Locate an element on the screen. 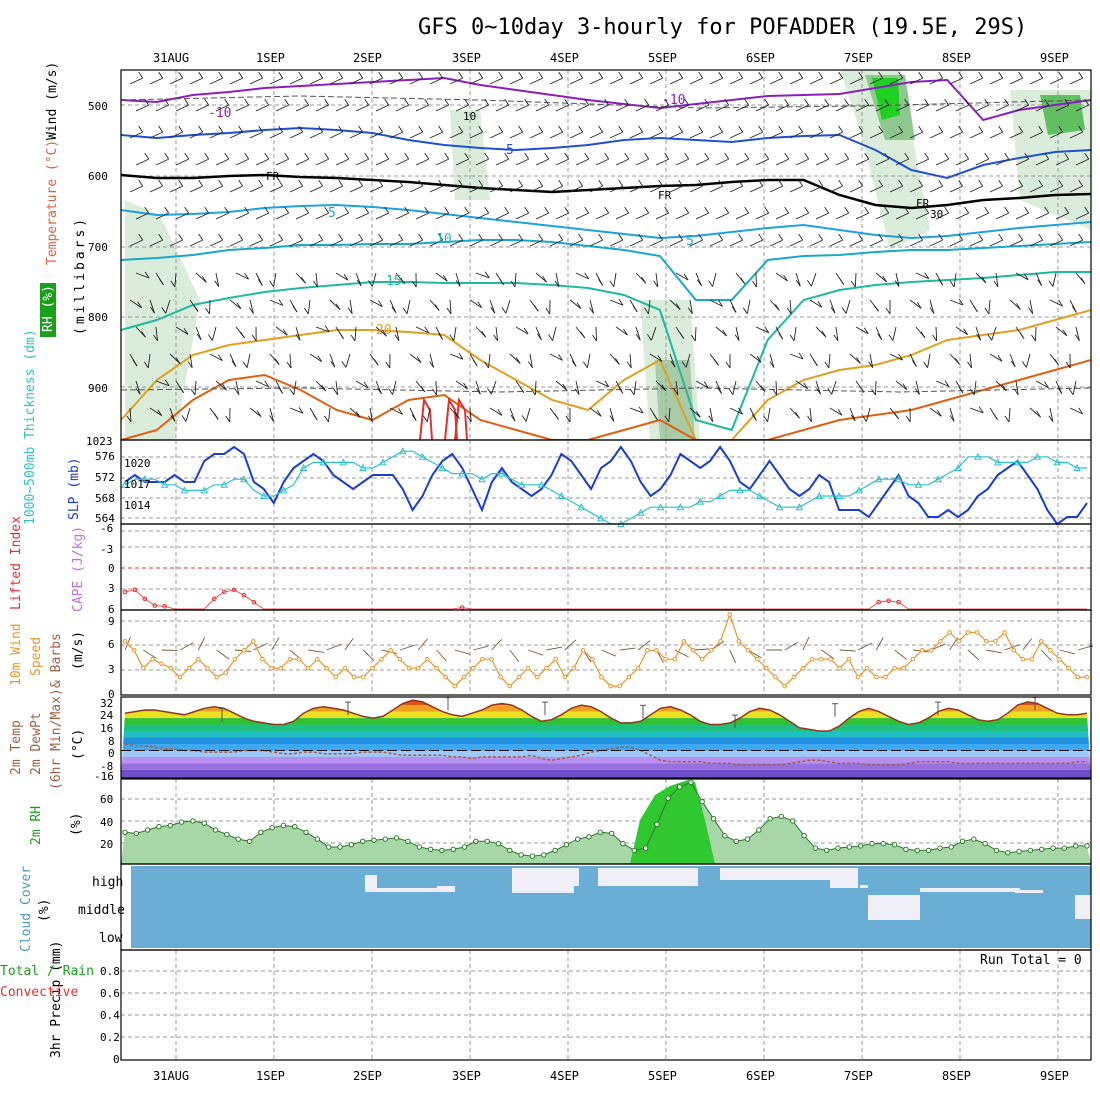  temperature-contour is located at coordinates (606, 351).